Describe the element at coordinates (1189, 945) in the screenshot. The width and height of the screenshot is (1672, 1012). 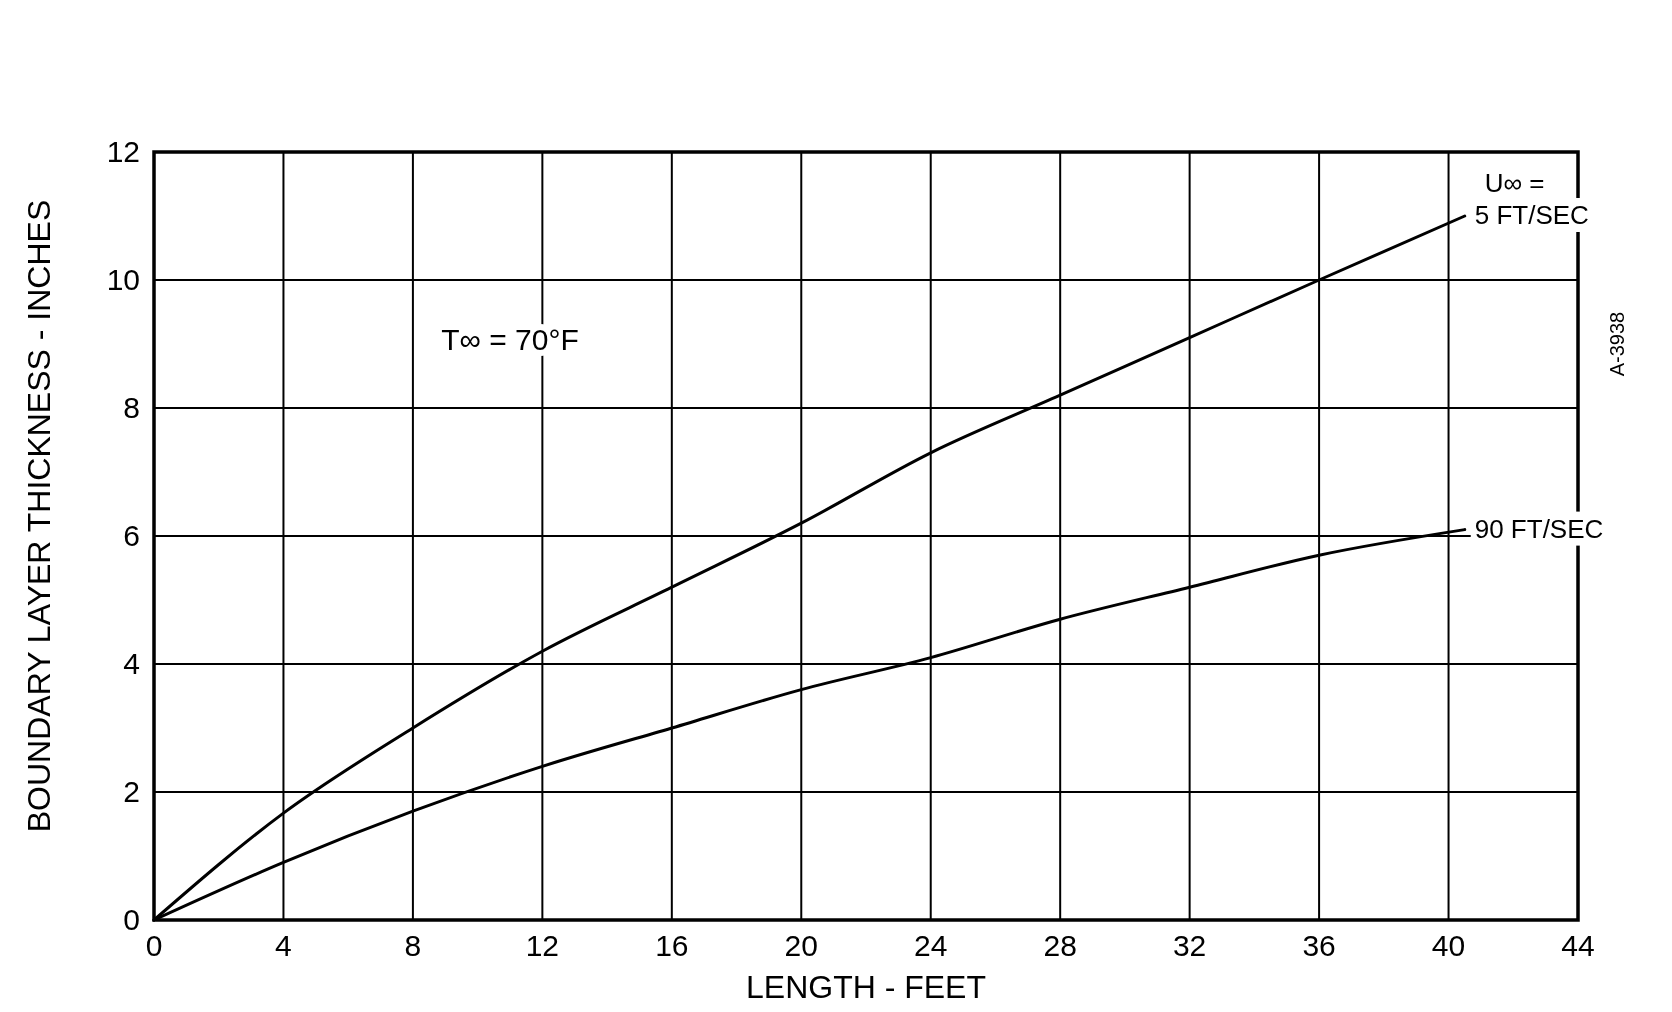
I see `x-tick-label: 32` at that location.